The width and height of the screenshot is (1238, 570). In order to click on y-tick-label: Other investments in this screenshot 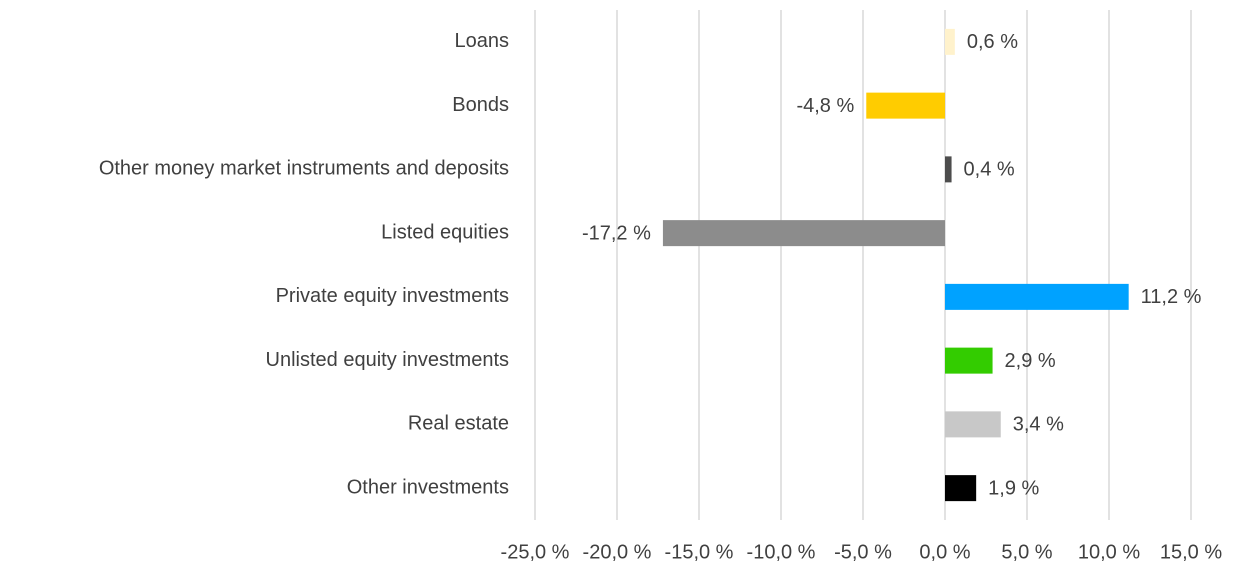, I will do `click(428, 487)`.